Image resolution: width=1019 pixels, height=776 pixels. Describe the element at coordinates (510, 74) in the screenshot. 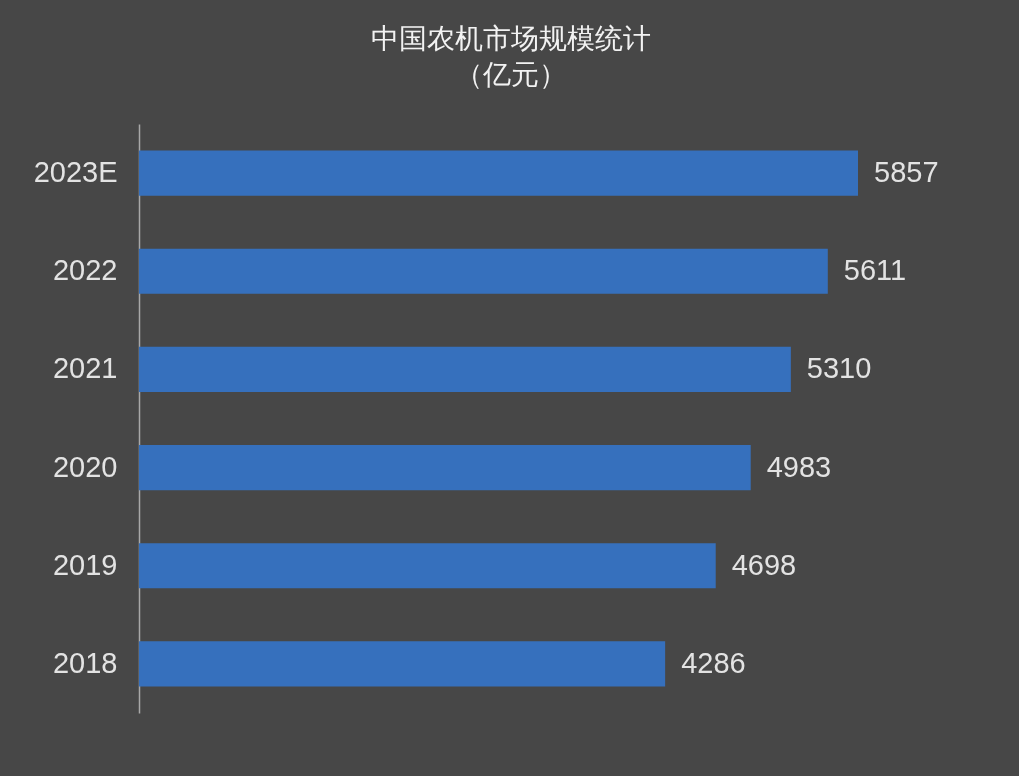

I see `chart-subtitle: （亿元）` at that location.